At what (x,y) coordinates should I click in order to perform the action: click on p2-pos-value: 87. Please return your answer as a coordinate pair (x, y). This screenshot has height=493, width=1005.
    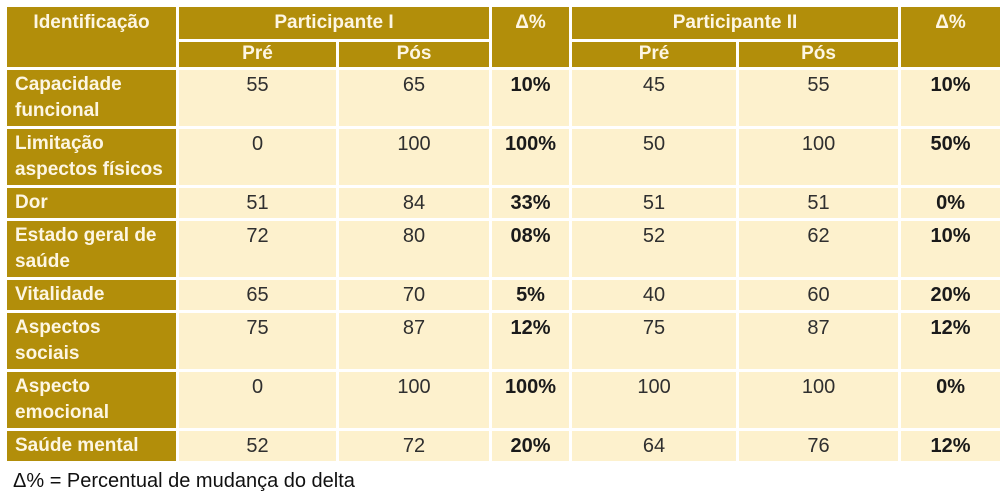
    Looking at the image, I should click on (819, 341).